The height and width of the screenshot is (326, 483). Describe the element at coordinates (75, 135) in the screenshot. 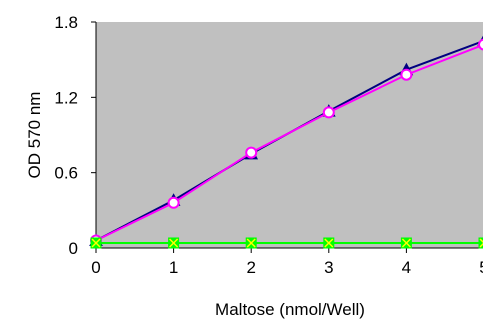

I see `y-axis-ticks: 0 0.6 1.2 1.8` at that location.